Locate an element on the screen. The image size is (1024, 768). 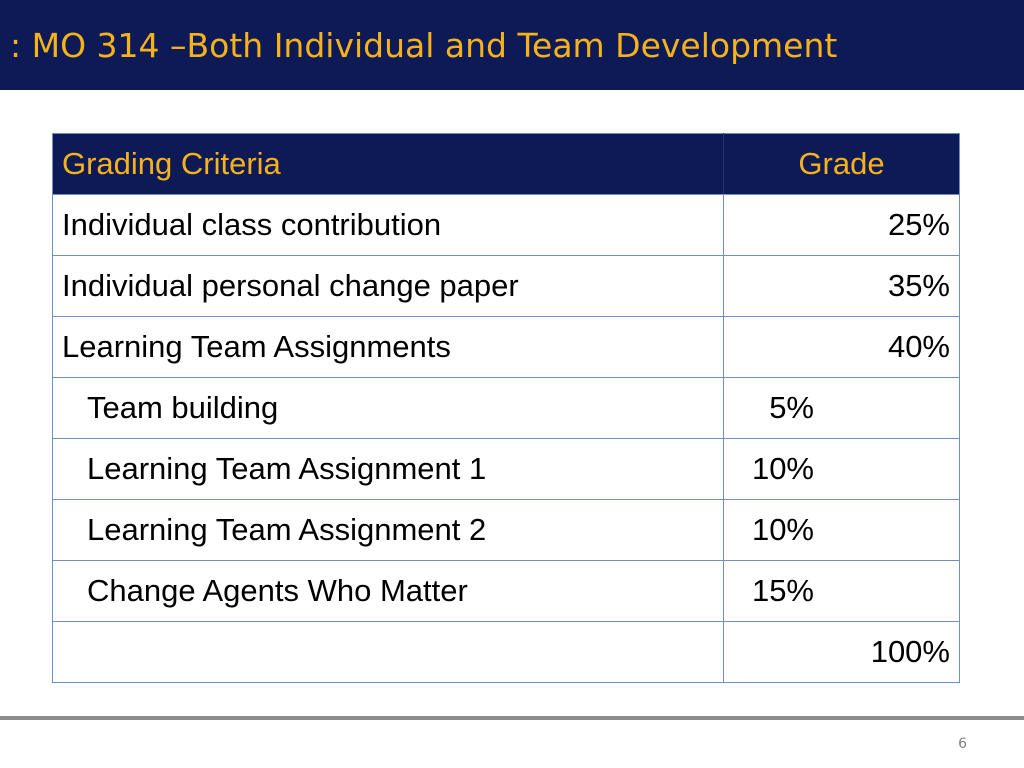
grade-cell: 40% is located at coordinates (841, 347).